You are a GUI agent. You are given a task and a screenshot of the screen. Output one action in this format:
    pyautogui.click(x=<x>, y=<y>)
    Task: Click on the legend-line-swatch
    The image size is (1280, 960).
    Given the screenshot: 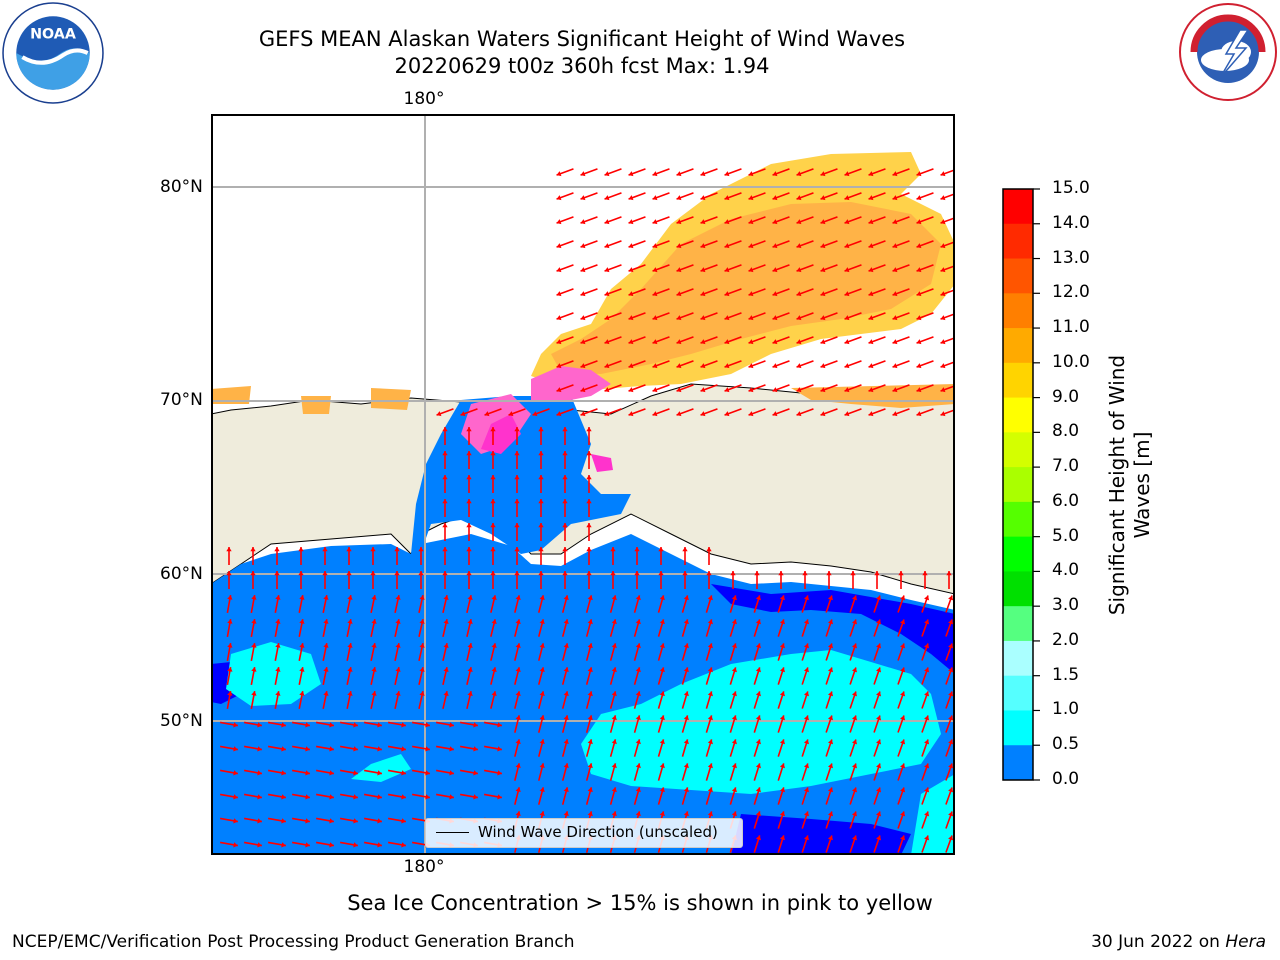 What is the action you would take?
    pyautogui.click(x=452, y=832)
    